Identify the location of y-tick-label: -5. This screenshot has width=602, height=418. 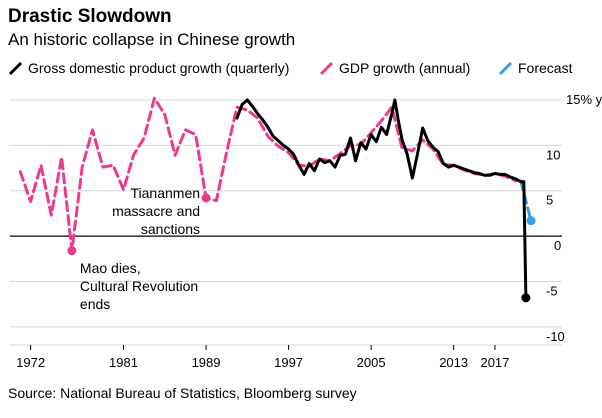
(552, 290).